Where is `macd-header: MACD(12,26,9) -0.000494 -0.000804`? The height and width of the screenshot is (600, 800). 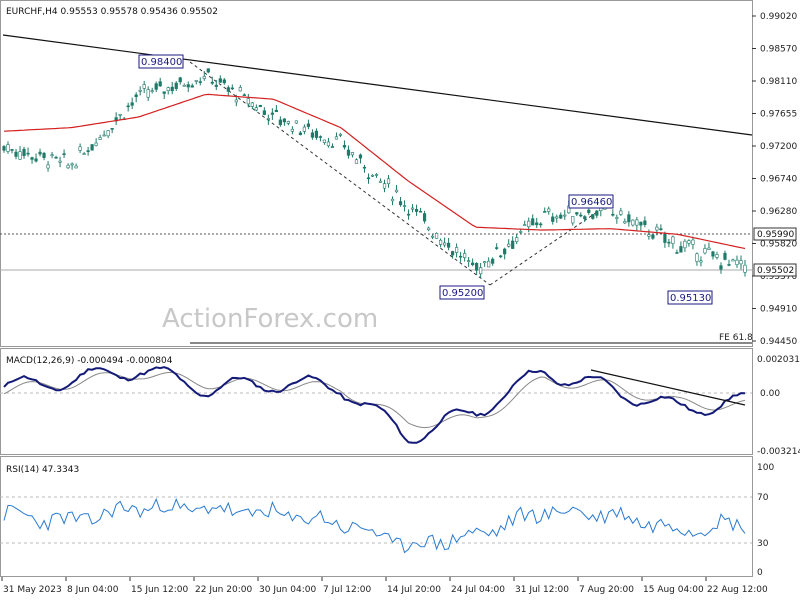 macd-header: MACD(12,26,9) -0.000494 -0.000804 is located at coordinates (89, 361).